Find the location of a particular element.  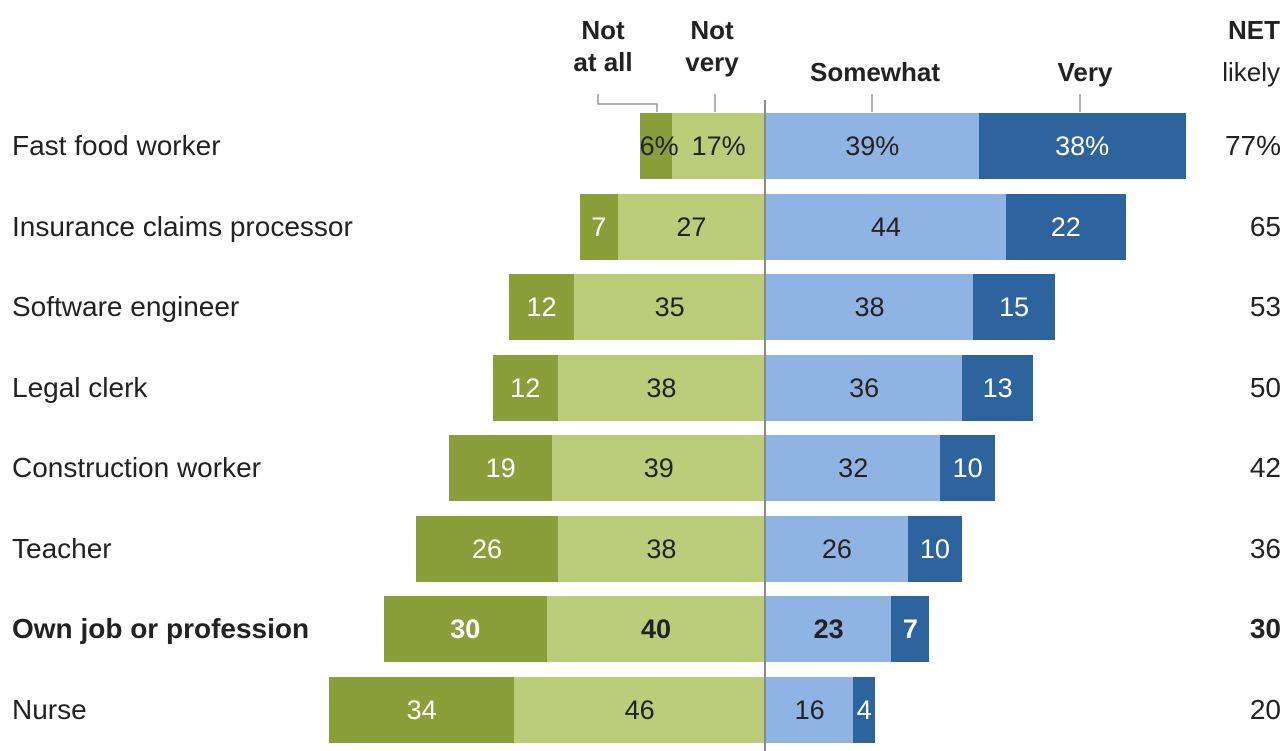

bar-not-very-fast-food-worker-label: 17% is located at coordinates (718, 146).